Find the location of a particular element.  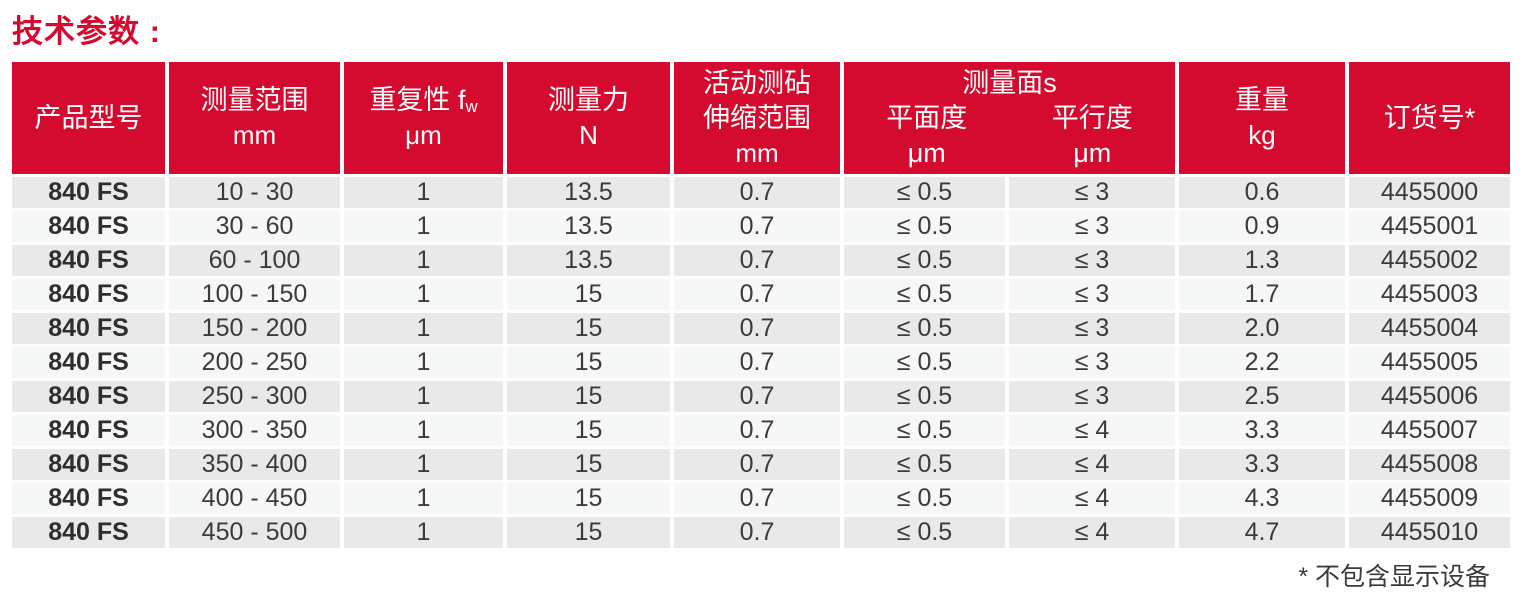

table-row: 840 FS 200 - 250 1 15 0.7 ≤ 0.5 ≤ 3 2.2 4455005 is located at coordinates (761, 362).